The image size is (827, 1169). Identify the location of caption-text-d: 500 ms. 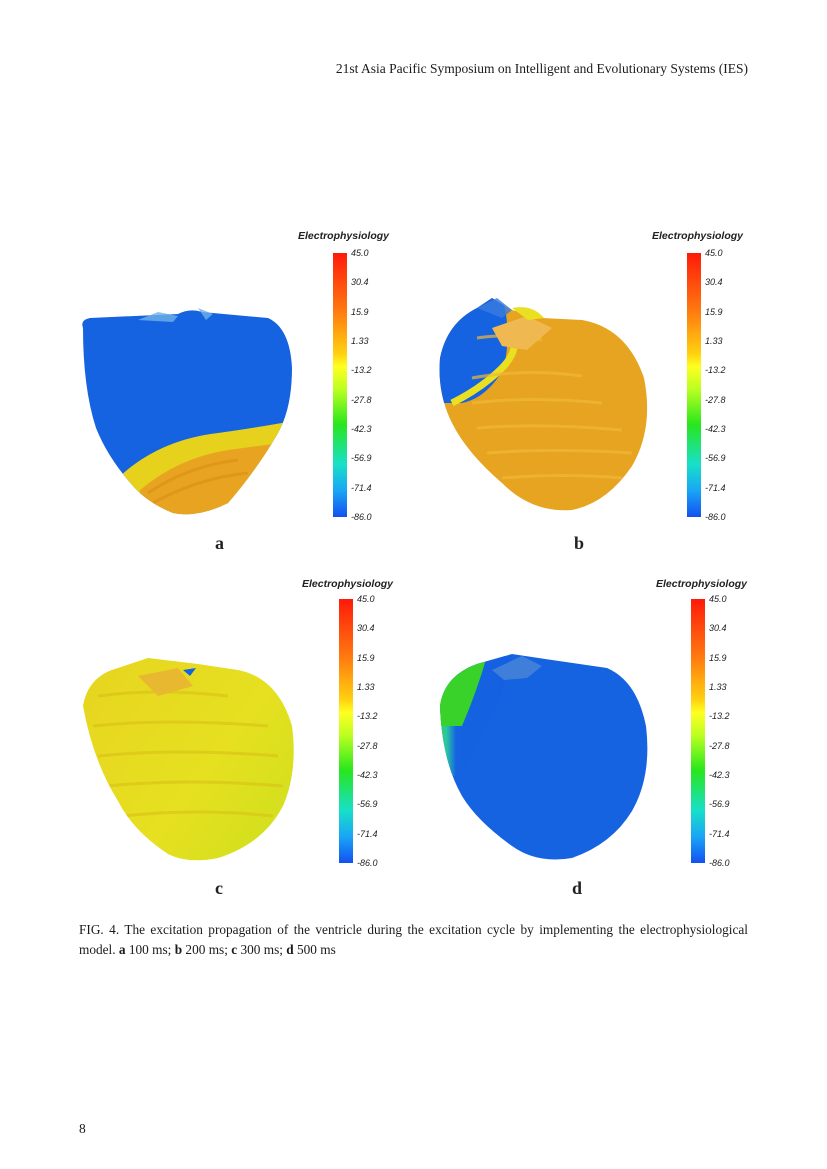
(314, 949).